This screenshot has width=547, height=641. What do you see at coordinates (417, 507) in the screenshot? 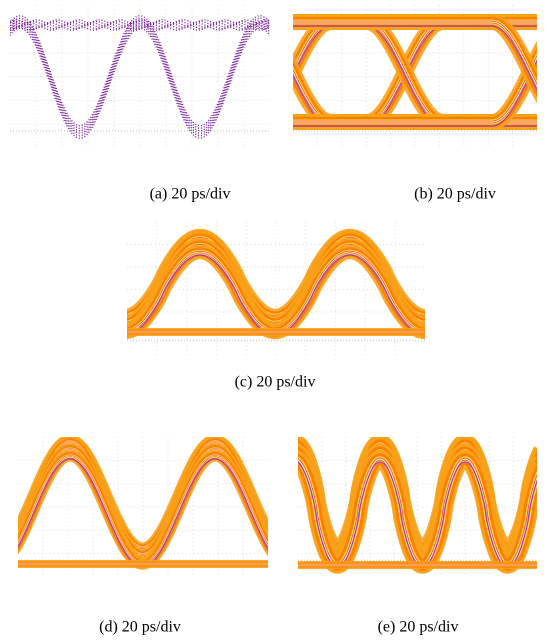
I see `panel-e` at bounding box center [417, 507].